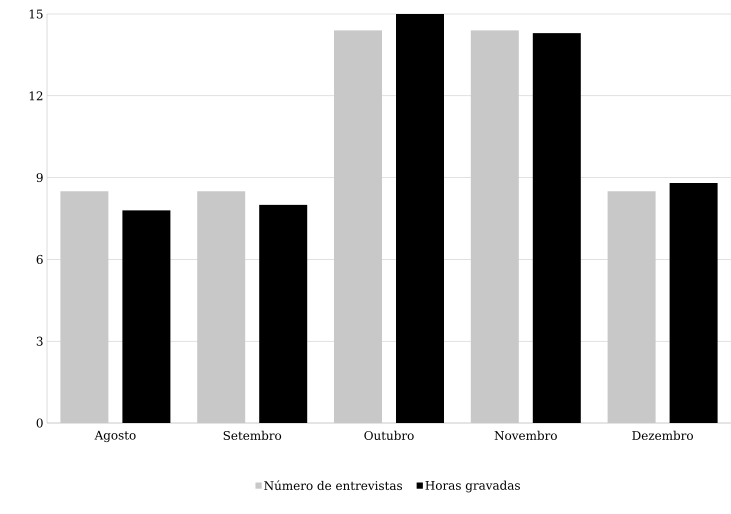 This screenshot has height=514, width=731. What do you see at coordinates (389, 435) in the screenshot?
I see `x-tick-label: Outubro` at bounding box center [389, 435].